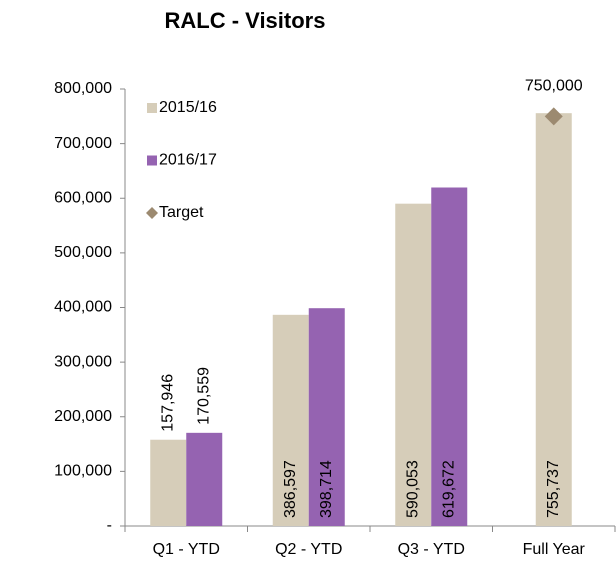 The height and width of the screenshot is (563, 616). I want to click on data-label: 619,672, so click(448, 489).